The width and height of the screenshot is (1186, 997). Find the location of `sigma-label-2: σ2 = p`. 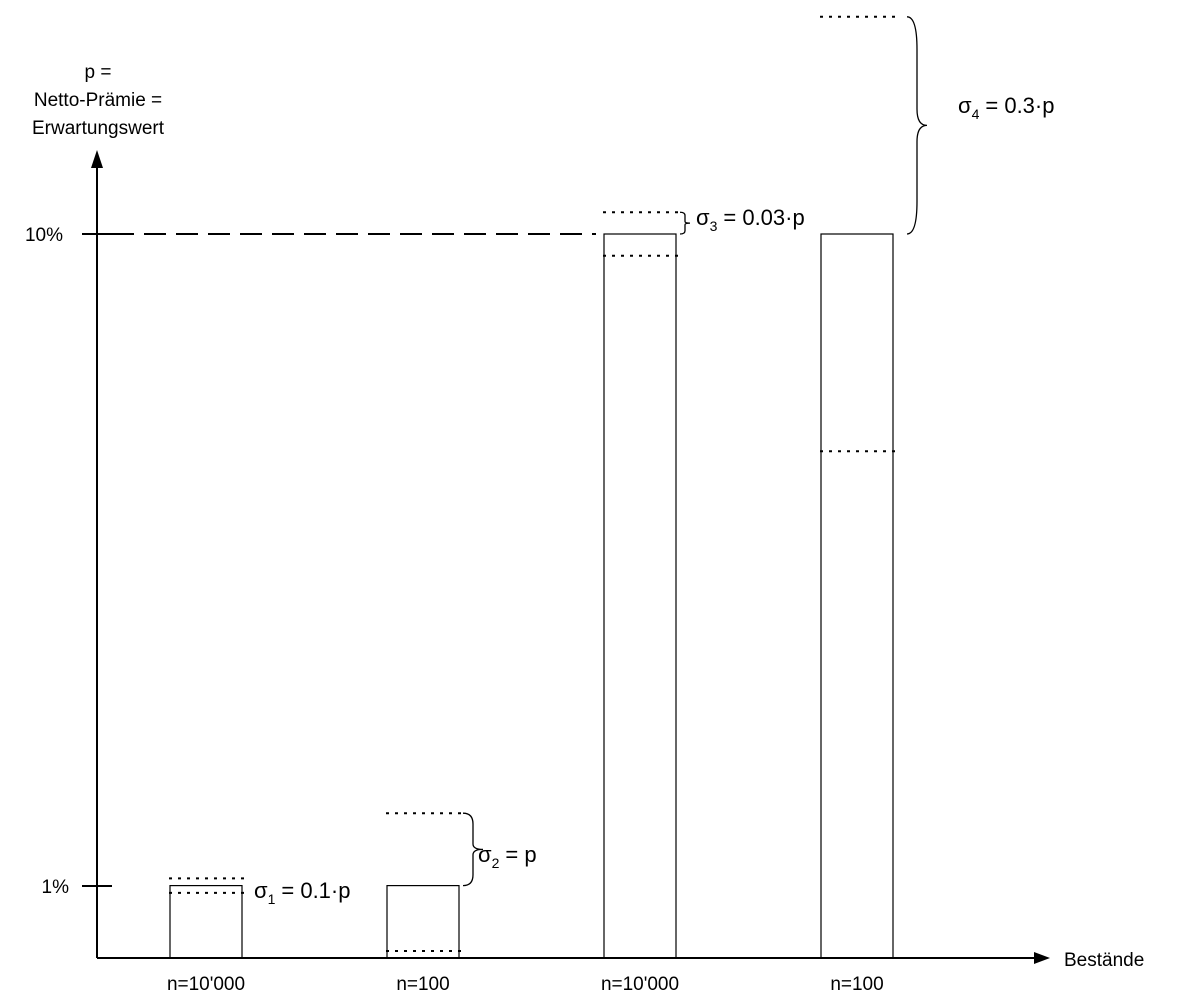

sigma-label-2: σ2 = p is located at coordinates (507, 856).